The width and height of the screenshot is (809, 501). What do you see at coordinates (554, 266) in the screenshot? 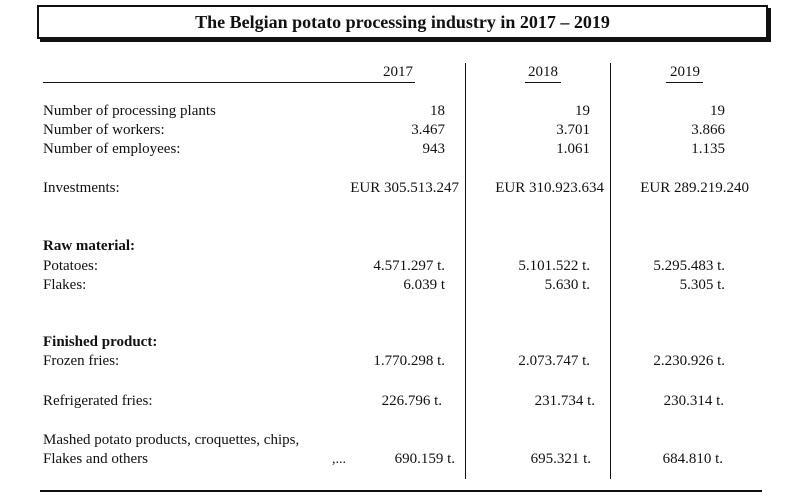
I see `cell-potatoes-2018: 5.101.522 t.` at bounding box center [554, 266].